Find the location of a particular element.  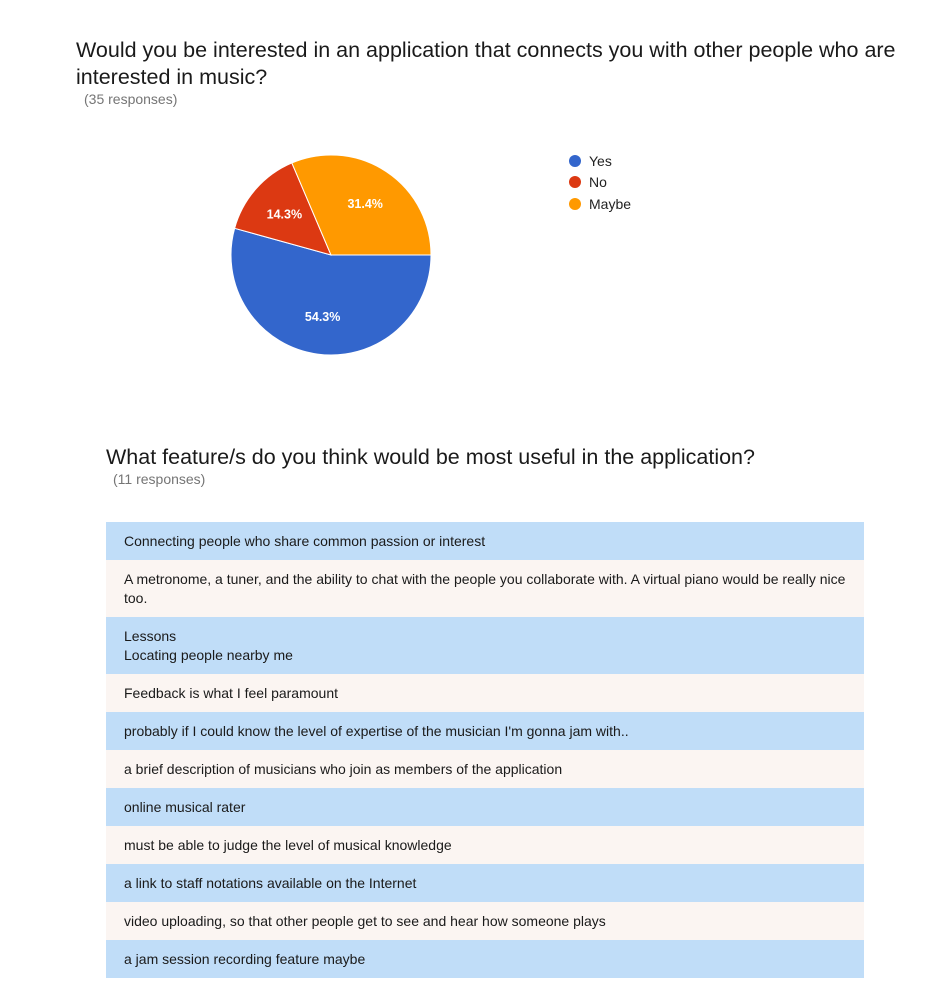

response-row: a jam session recording feature maybe is located at coordinates (485, 959).